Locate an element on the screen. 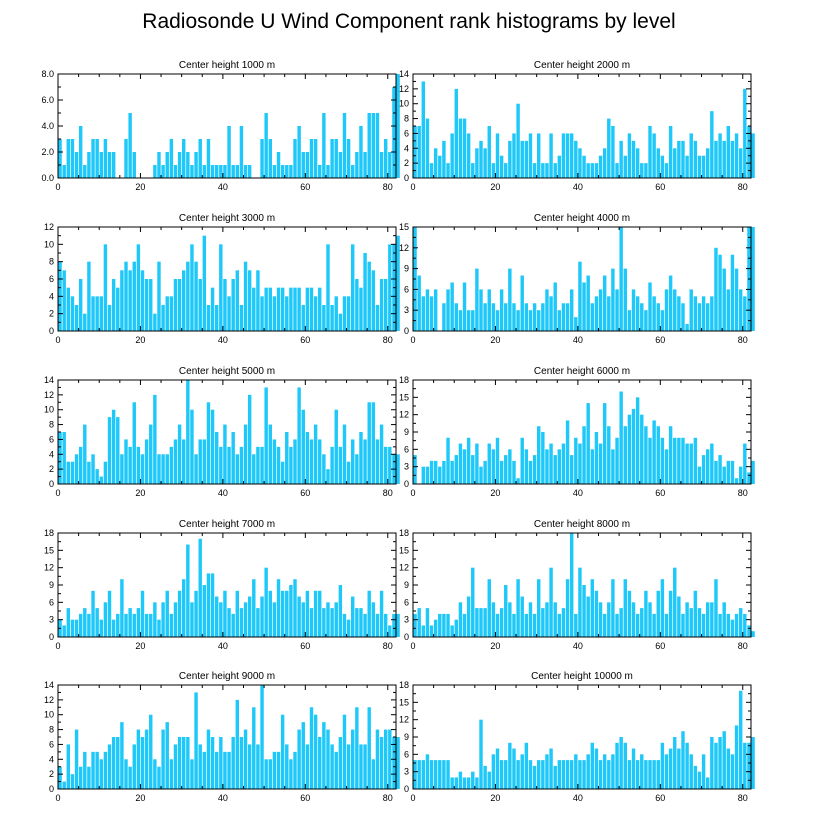 This screenshot has height=824, width=818. y-tick-label: 9 is located at coordinates (406, 432).